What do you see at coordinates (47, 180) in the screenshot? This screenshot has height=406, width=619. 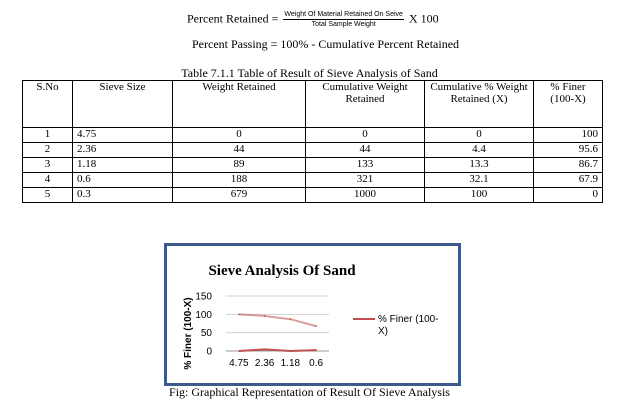 I see `table-cell: 4` at bounding box center [47, 180].